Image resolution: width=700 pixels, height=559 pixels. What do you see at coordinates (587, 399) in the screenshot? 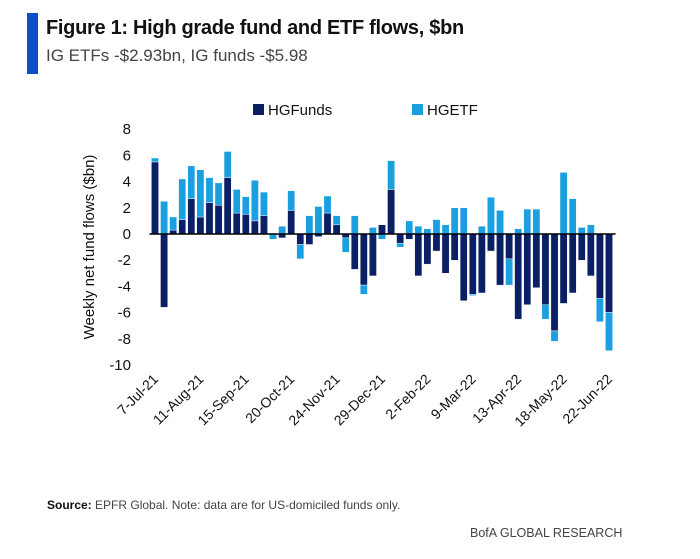
I see `x-tick-label: 22-Jun-22` at bounding box center [587, 399].